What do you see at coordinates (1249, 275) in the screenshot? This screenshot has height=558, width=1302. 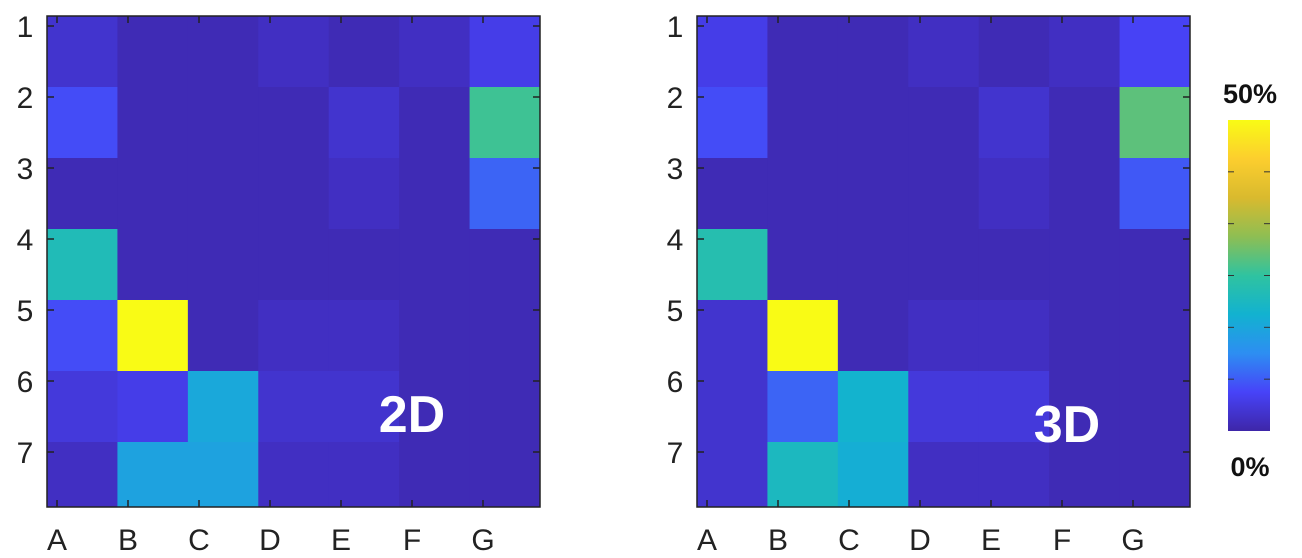 I see `colorbar-gradient` at bounding box center [1249, 275].